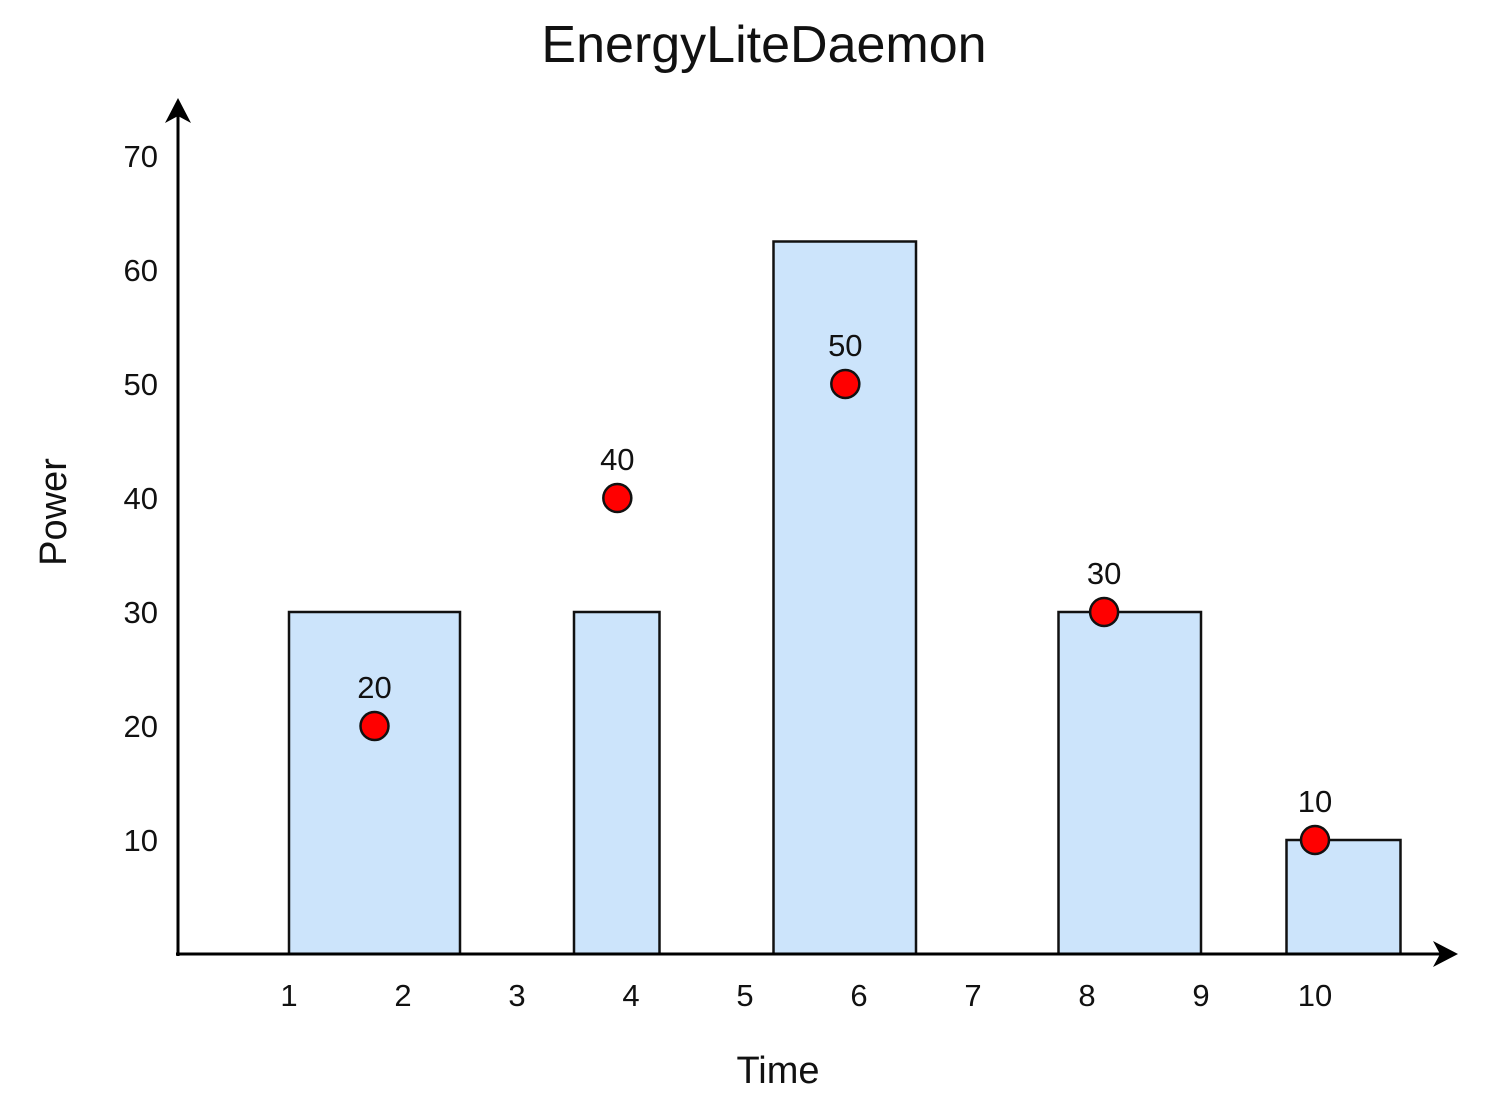 This screenshot has width=1490, height=1105. Describe the element at coordinates (1200, 995) in the screenshot. I see `x-tick-label: 9` at that location.